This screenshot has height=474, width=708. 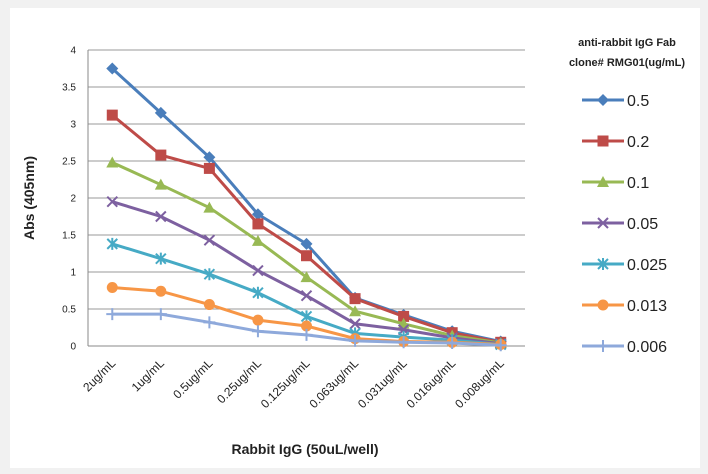 I want to click on y-tick-label: 0, so click(x=73, y=347).